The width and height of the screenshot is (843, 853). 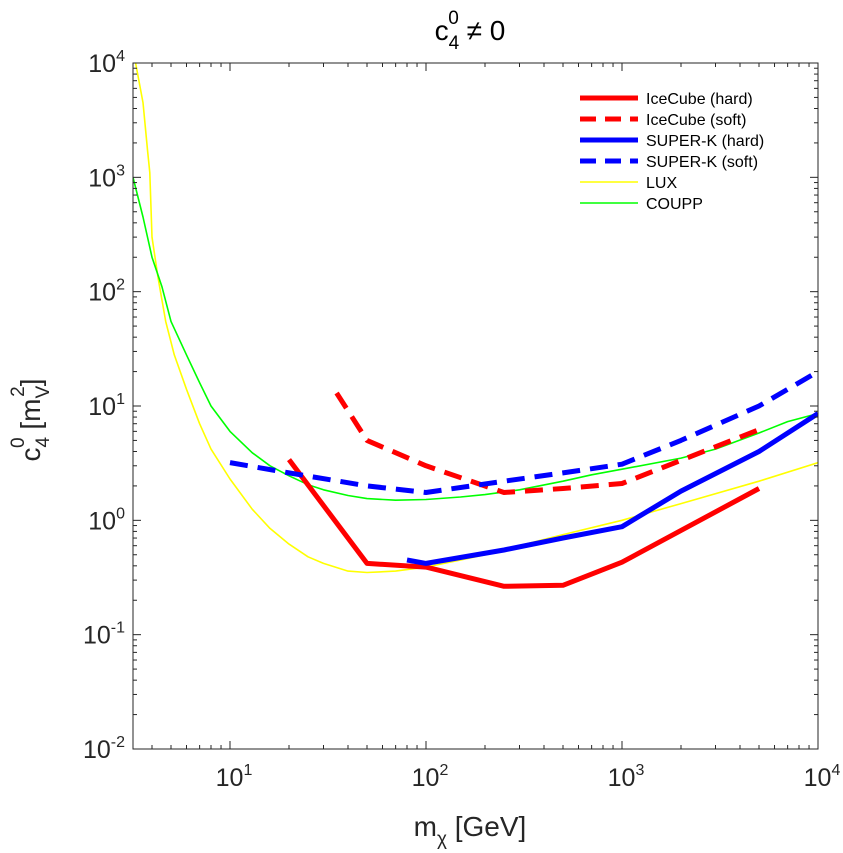 I want to click on y-tick-label: 10⁻¹, so click(x=104, y=635).